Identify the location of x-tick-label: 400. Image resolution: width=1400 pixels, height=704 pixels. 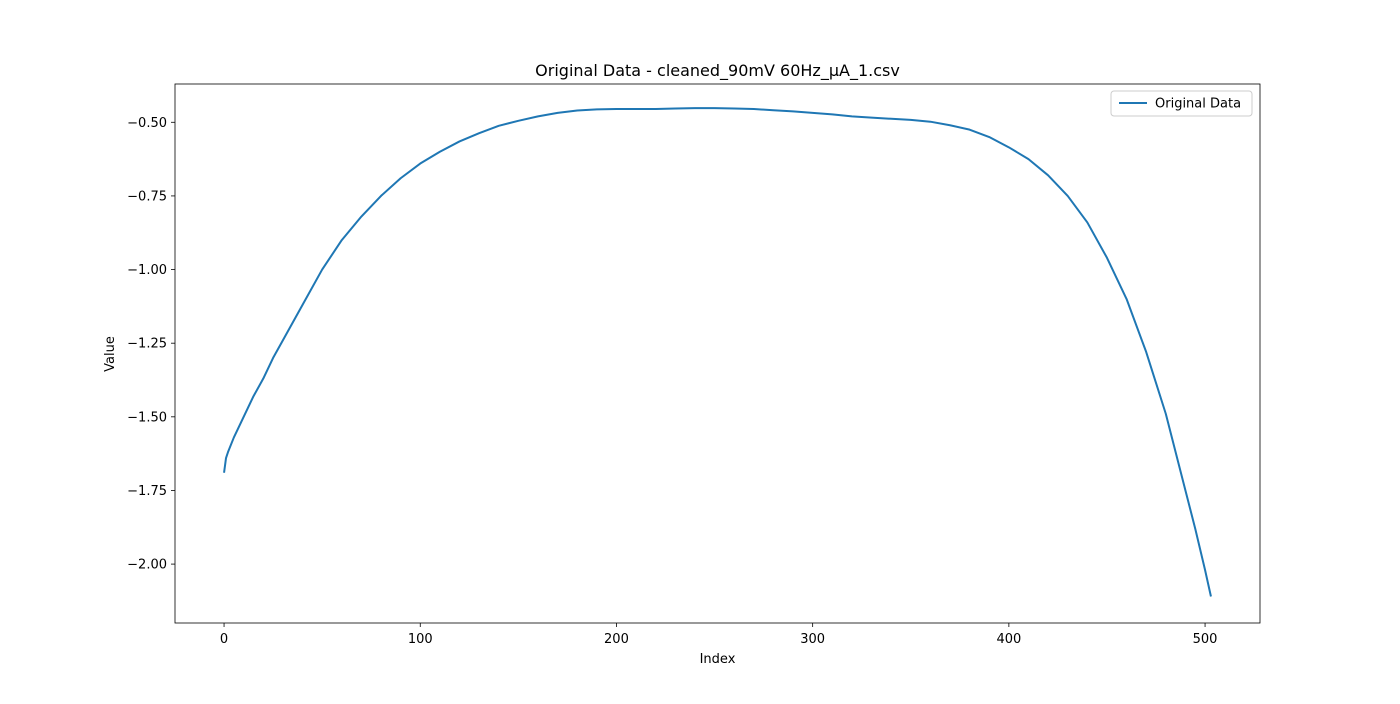
(1008, 639).